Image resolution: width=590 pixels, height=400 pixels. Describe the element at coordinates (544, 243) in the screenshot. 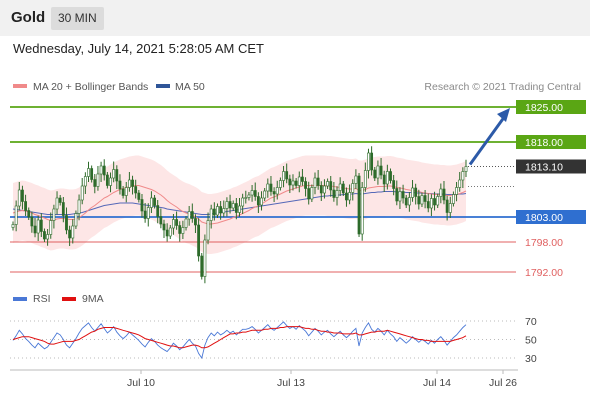

I see `level-label-3: 1798.00` at that location.